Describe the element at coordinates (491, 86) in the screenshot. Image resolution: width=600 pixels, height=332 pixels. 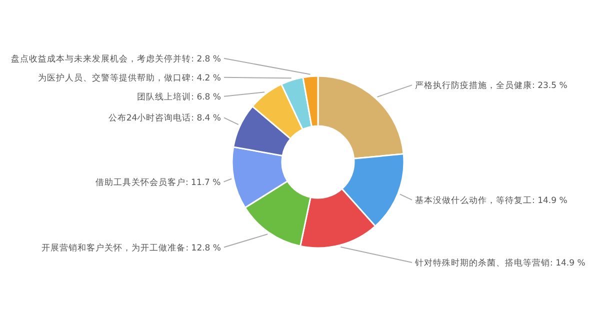
I see `slice-label: 严格执行防疫措施，全员健康: 23.5 %` at that location.